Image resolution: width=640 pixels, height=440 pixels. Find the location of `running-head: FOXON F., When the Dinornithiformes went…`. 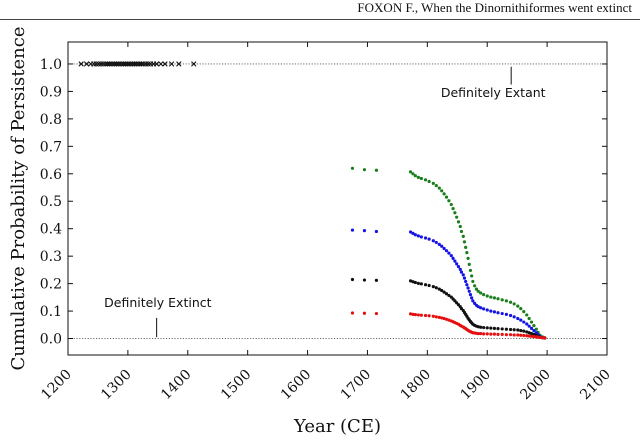

running-head: FOXON F., When the Dinornithiformes went… is located at coordinates (494, 7).